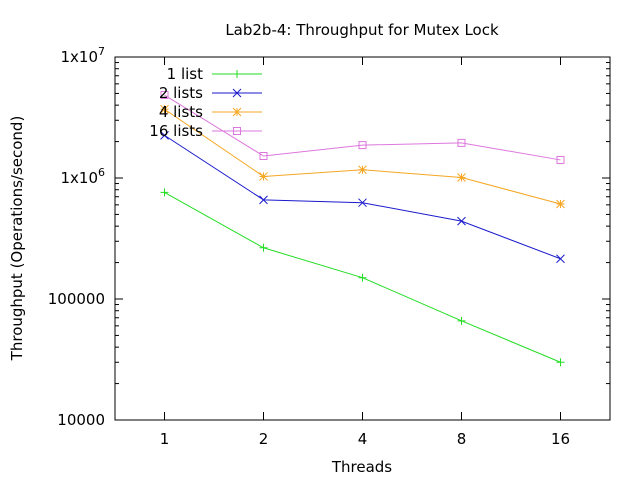 The width and height of the screenshot is (640, 480). Describe the element at coordinates (181, 93) in the screenshot. I see `legend-label: 2 lists` at that location.